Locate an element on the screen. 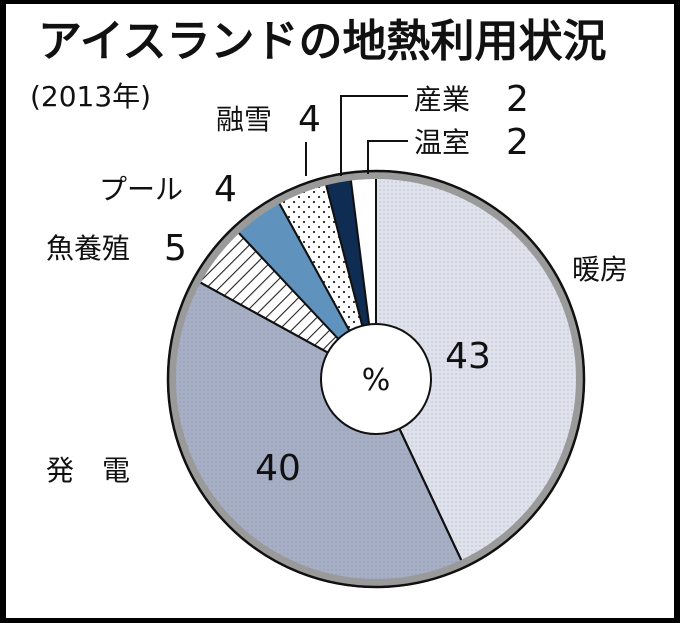  slice-label-industry-name: 産業 is located at coordinates (442, 99).